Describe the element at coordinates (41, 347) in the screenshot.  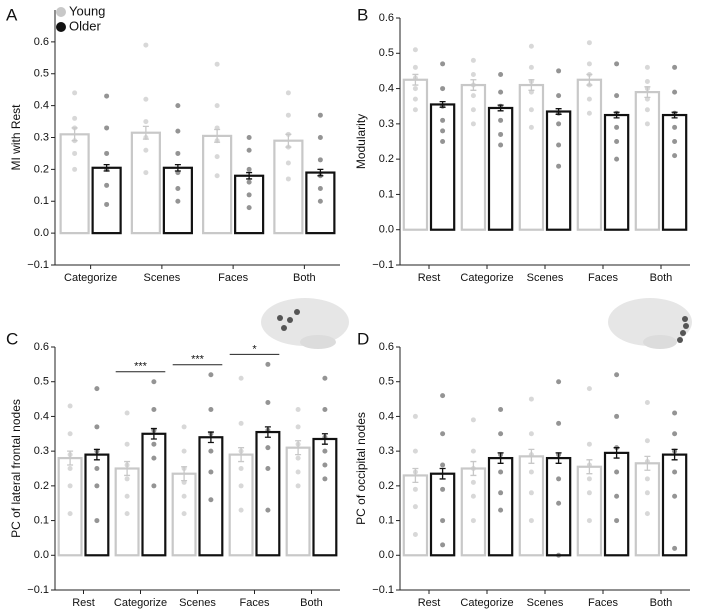
I see `y-tick-label: 0.6` at that location.